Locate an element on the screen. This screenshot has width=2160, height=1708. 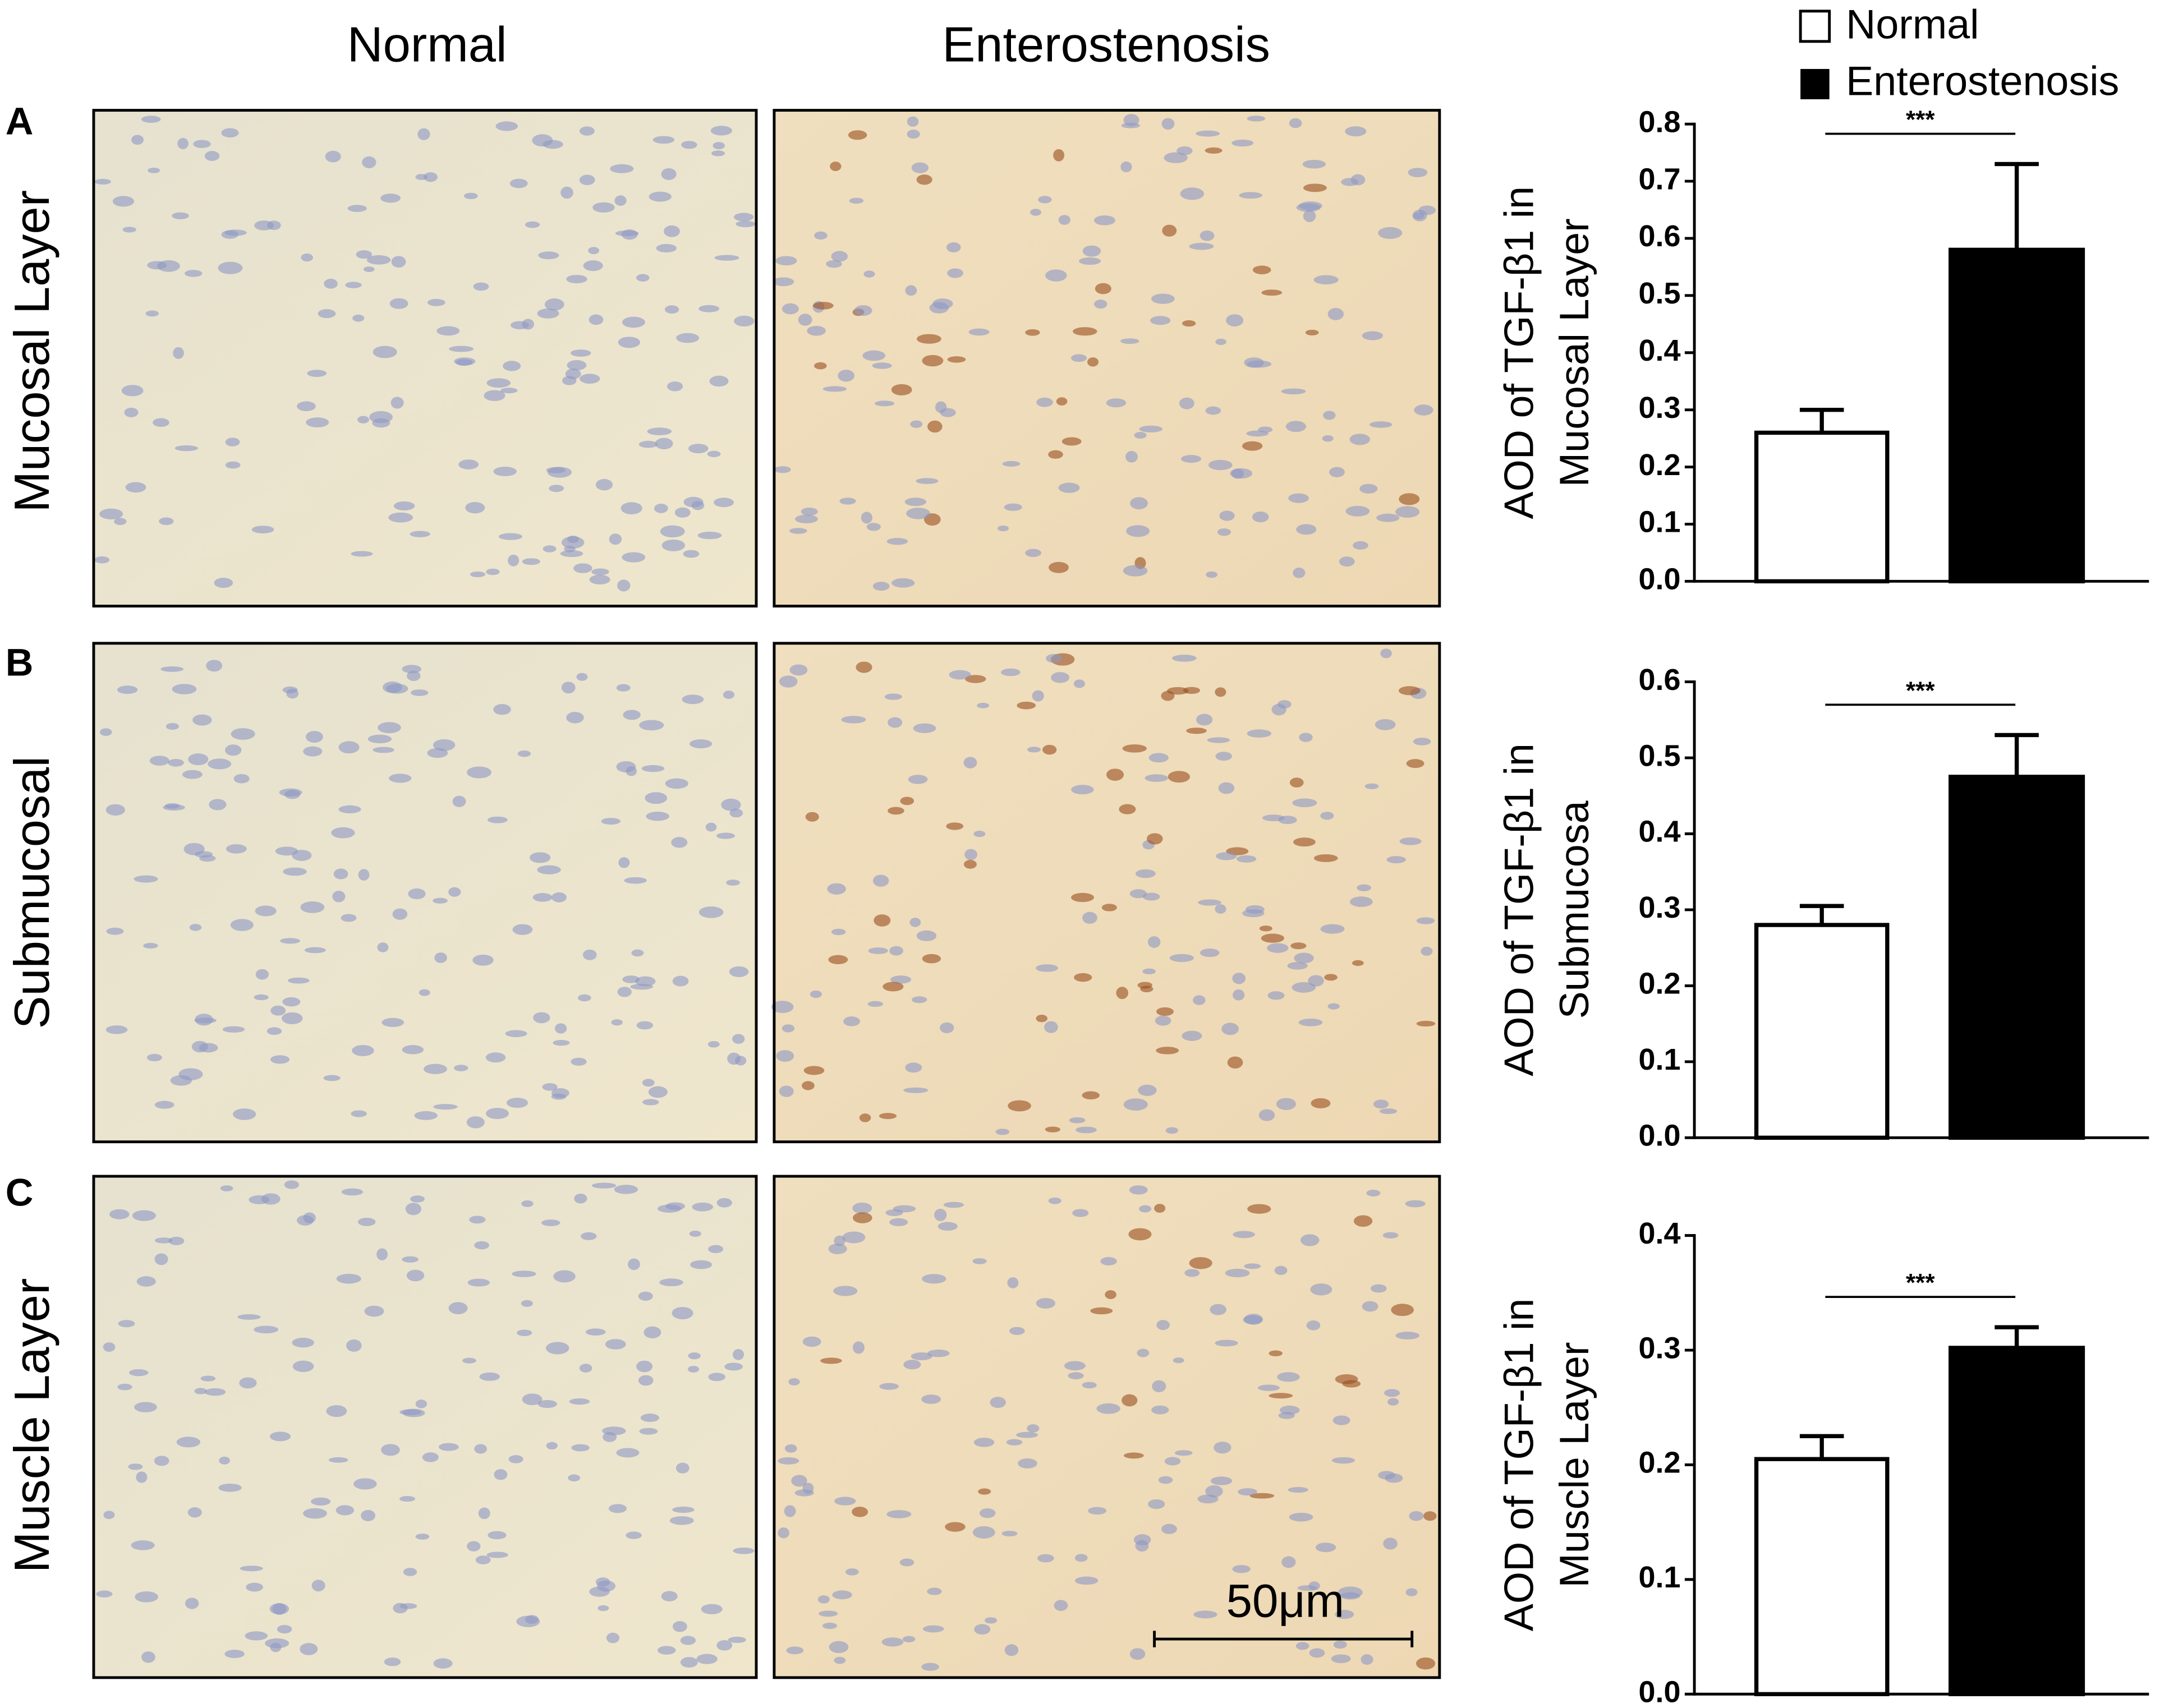
y-axis-label: AOD of TGF-β1 in is located at coordinates (1519, 910).